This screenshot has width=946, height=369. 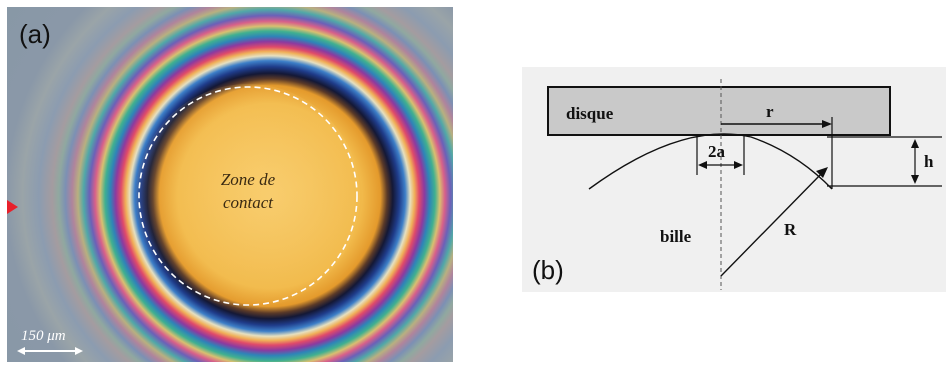 What do you see at coordinates (702, 165) in the screenshot?
I see `two-a-arrow-left` at bounding box center [702, 165].